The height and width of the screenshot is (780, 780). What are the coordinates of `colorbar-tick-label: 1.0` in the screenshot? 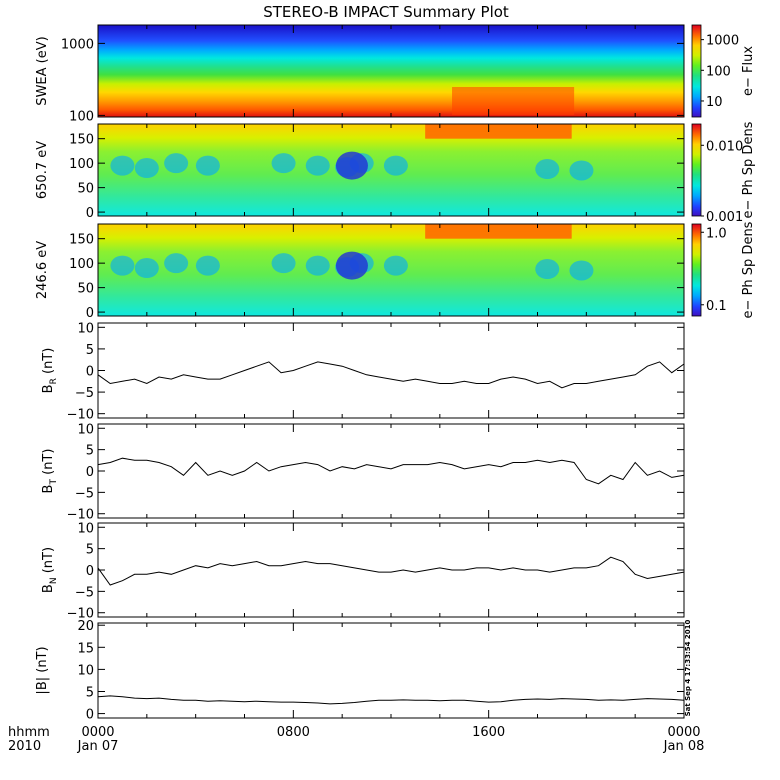 It's located at (716, 233).